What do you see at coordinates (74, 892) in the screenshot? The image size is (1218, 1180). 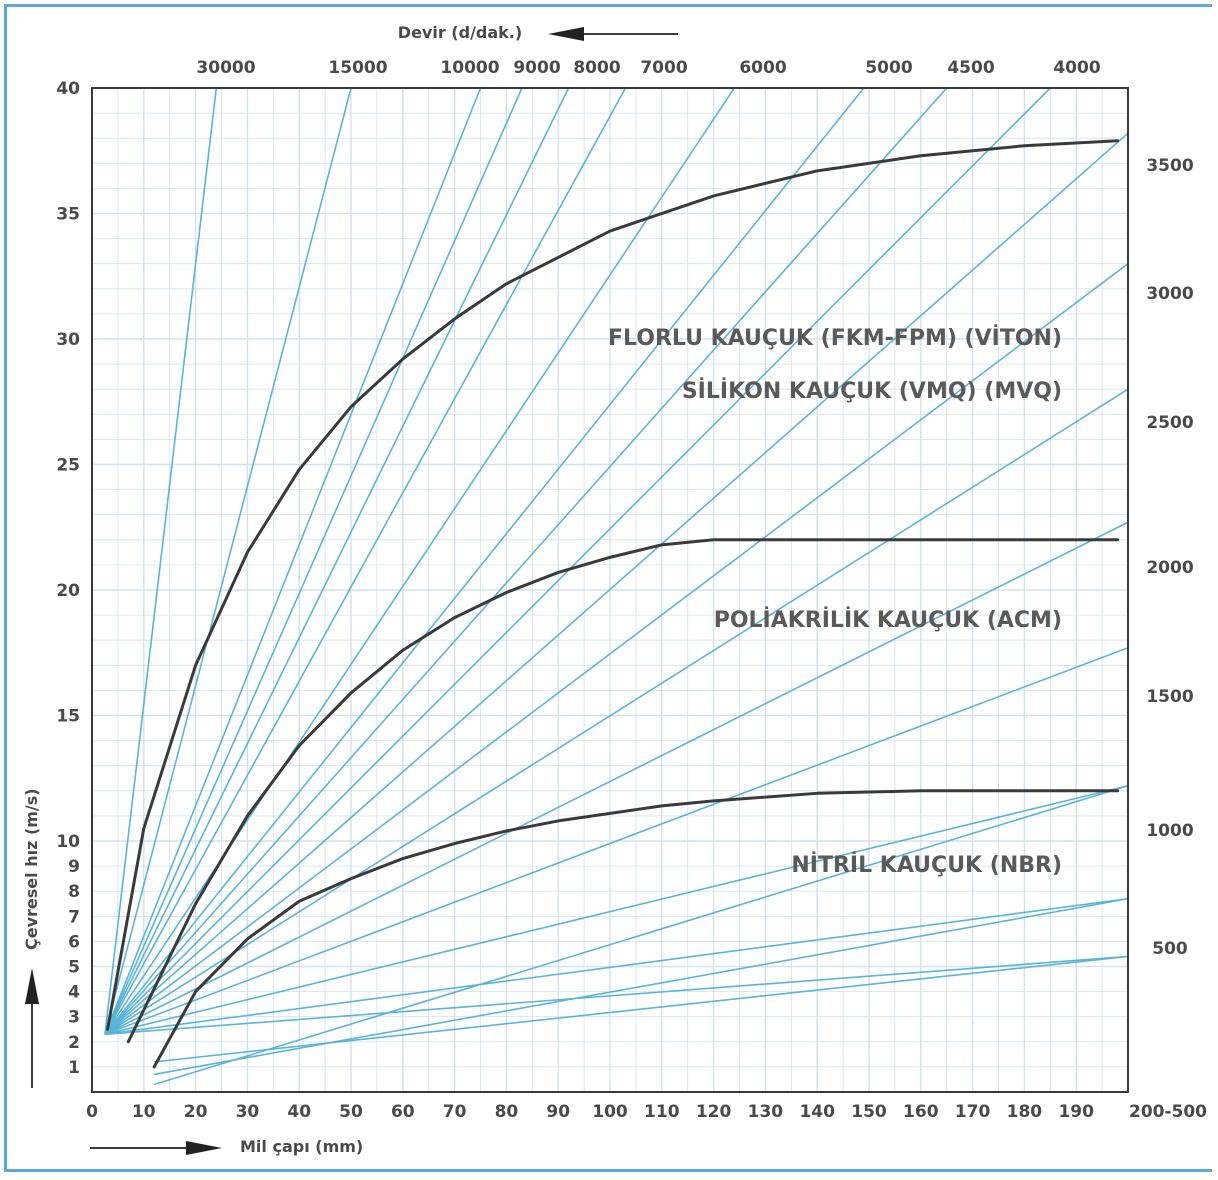 I see `y-tick-label: 8` at bounding box center [74, 892].